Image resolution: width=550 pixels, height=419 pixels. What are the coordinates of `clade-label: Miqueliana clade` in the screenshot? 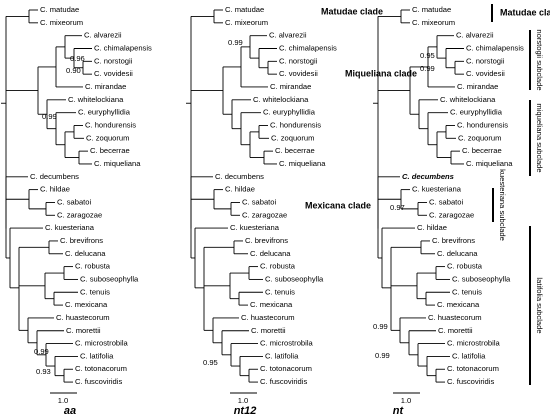 It's located at (381, 73).